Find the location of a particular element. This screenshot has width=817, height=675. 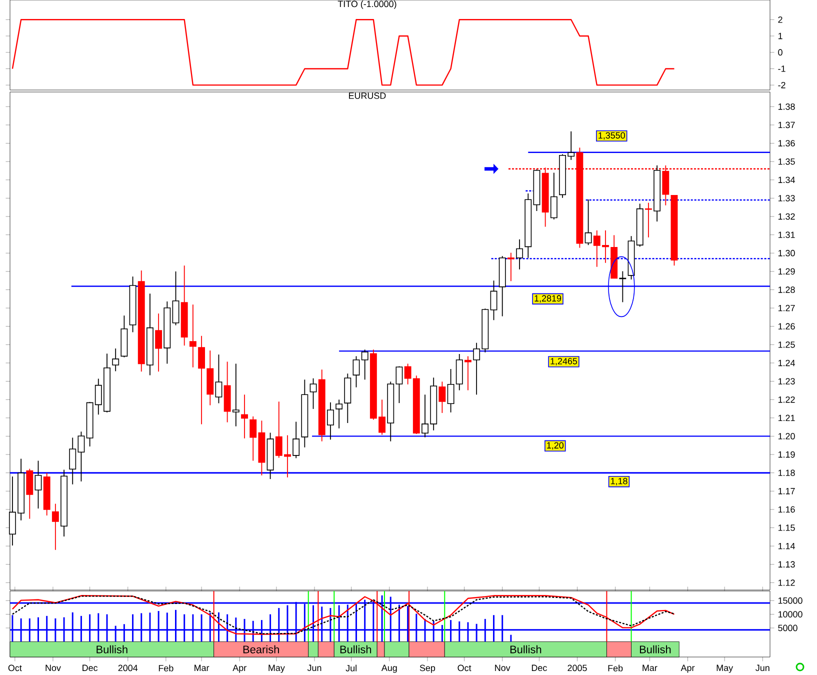

y-tick-label: 2 is located at coordinates (780, 19).